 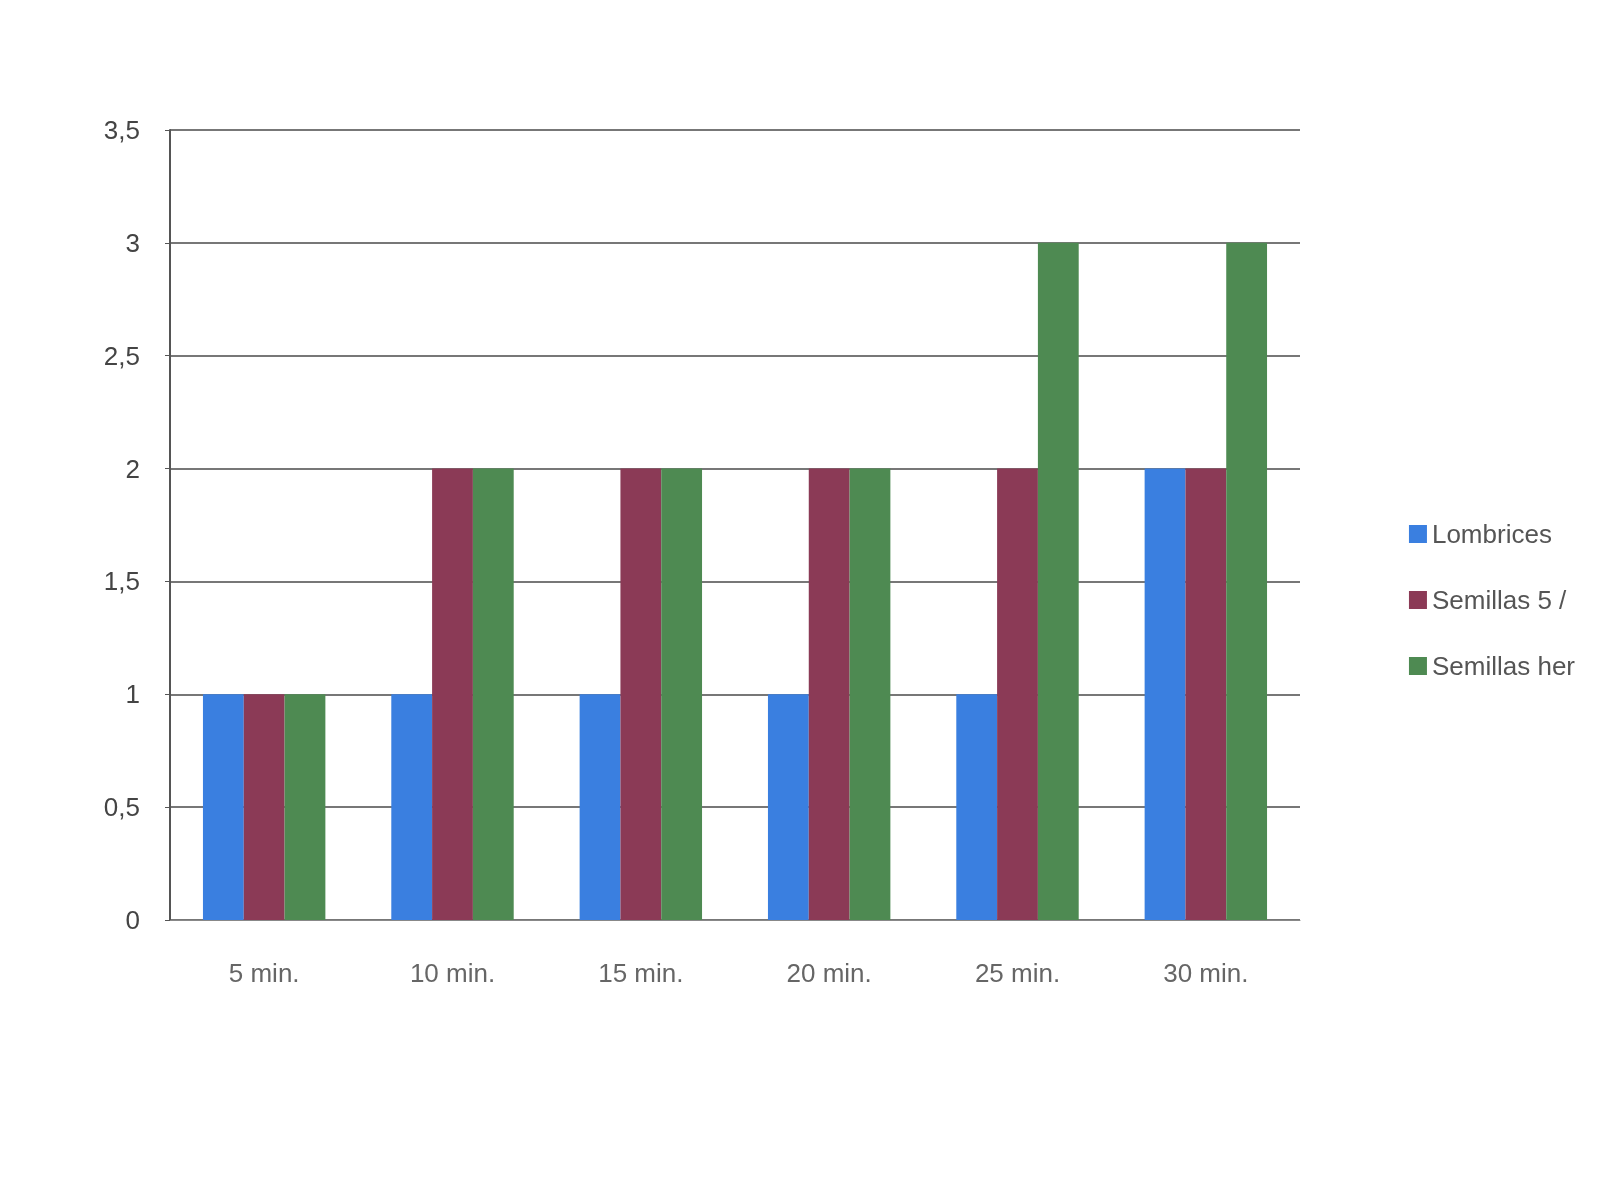 What do you see at coordinates (132, 468) in the screenshot?
I see `y-tick-label: 2` at bounding box center [132, 468].